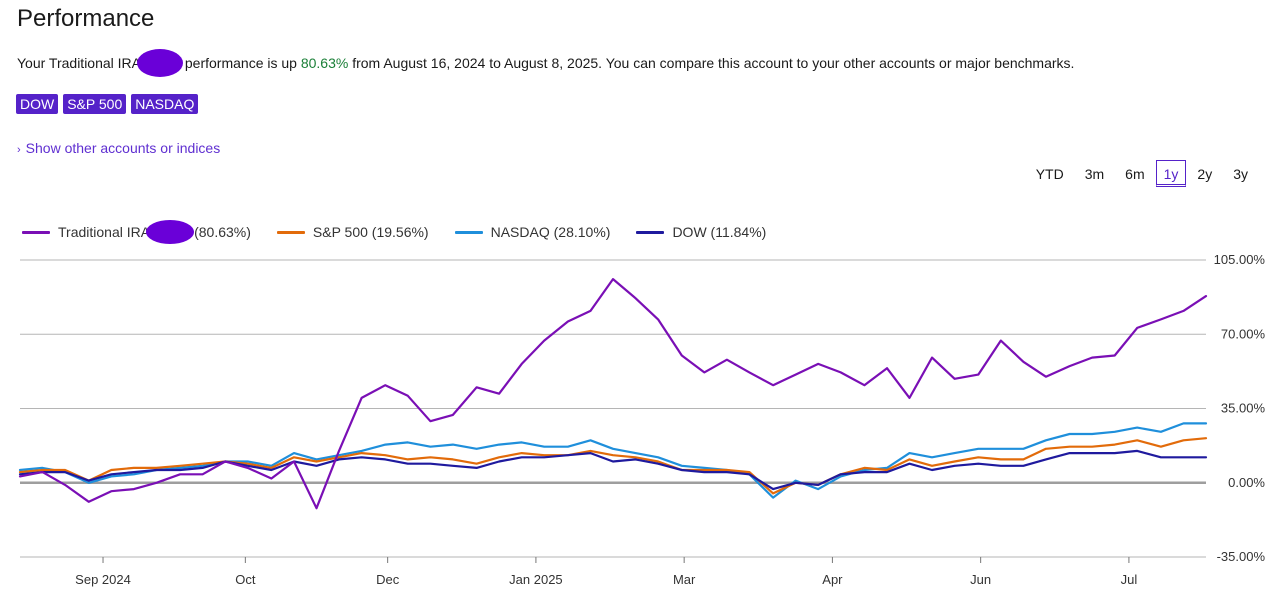 This screenshot has width=1280, height=593. Describe the element at coordinates (1094, 174) in the screenshot. I see `tab-3m: 3m` at that location.